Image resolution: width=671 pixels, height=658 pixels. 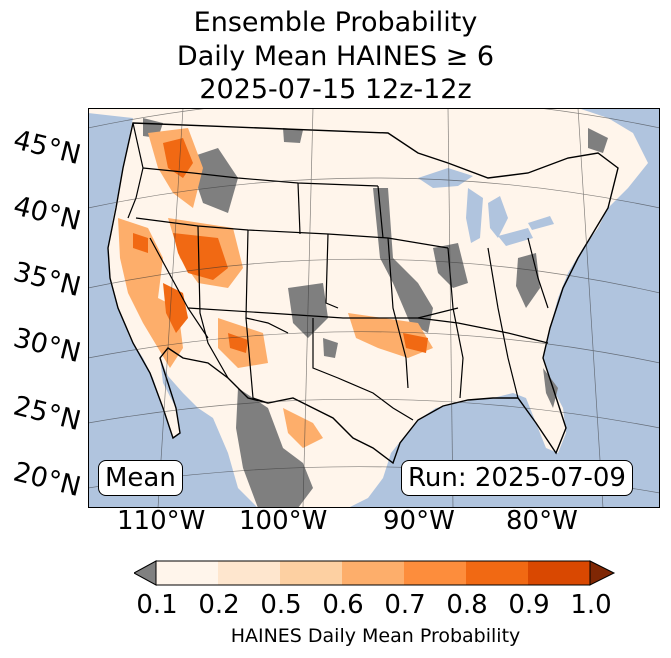 I want to click on great-lakes, so click(x=486, y=207).